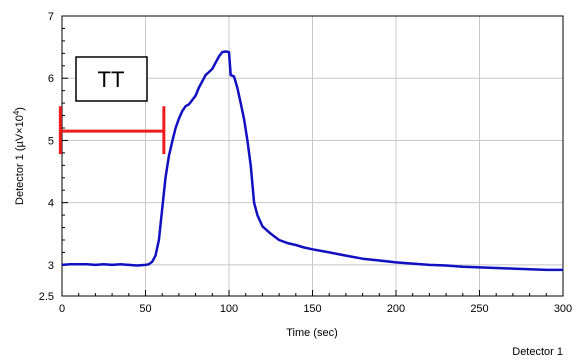 The image size is (577, 360). I want to click on y-tick-label: 6, so click(51, 79).